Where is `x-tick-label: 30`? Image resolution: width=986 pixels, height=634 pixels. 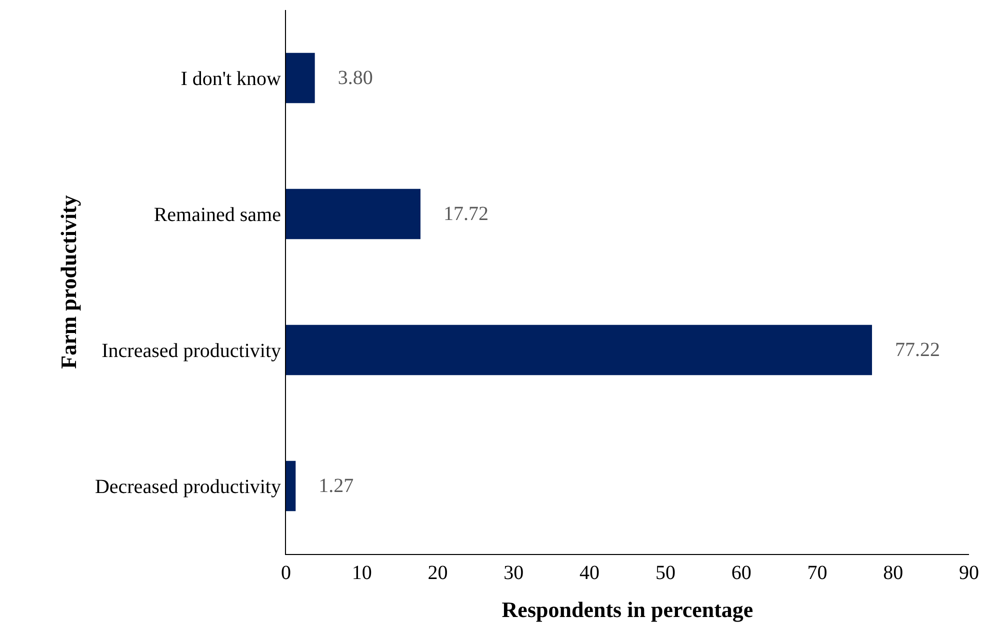 x-tick-label: 30 is located at coordinates (514, 573).